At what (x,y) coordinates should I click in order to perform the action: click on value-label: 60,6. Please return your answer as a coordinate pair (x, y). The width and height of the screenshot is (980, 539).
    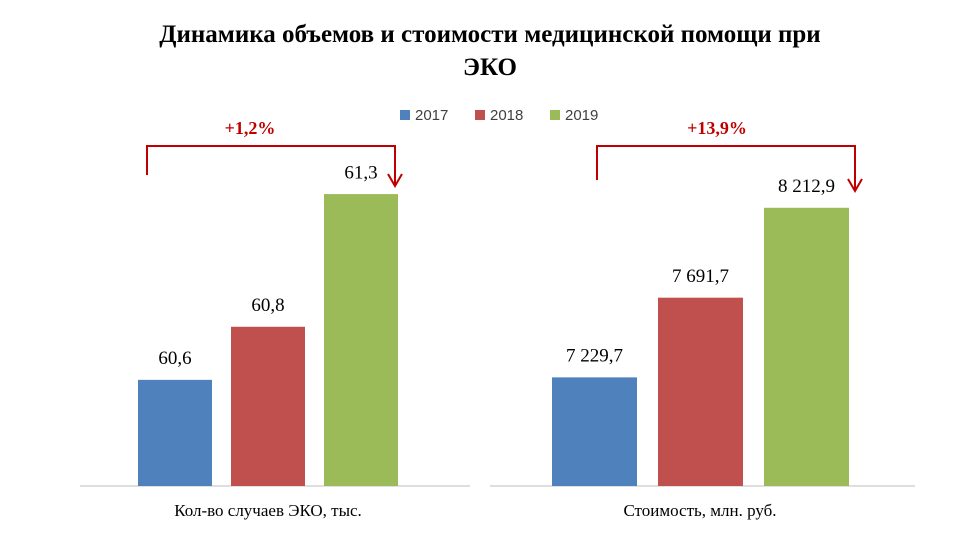
    Looking at the image, I should click on (174, 358).